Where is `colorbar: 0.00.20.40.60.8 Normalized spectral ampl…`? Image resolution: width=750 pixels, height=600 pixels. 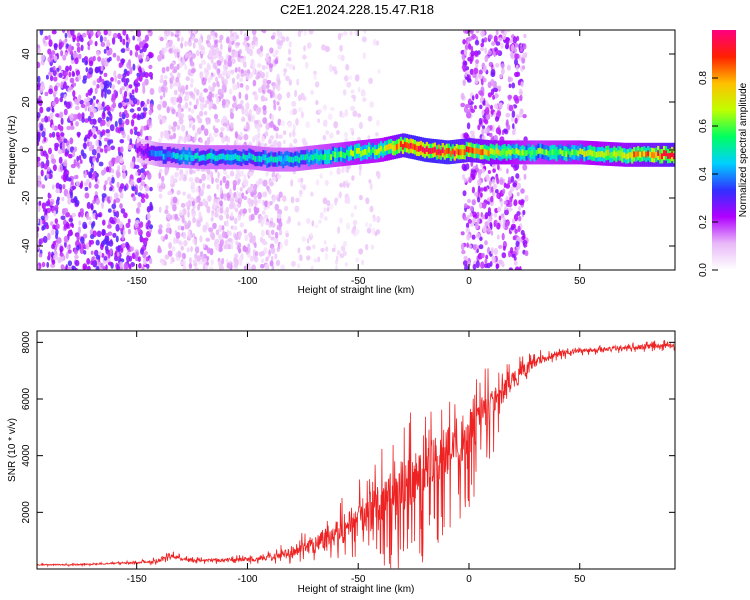
colorbar: 0.00.20.40.60.8 Normalized spectral ampl… is located at coordinates (723, 153).